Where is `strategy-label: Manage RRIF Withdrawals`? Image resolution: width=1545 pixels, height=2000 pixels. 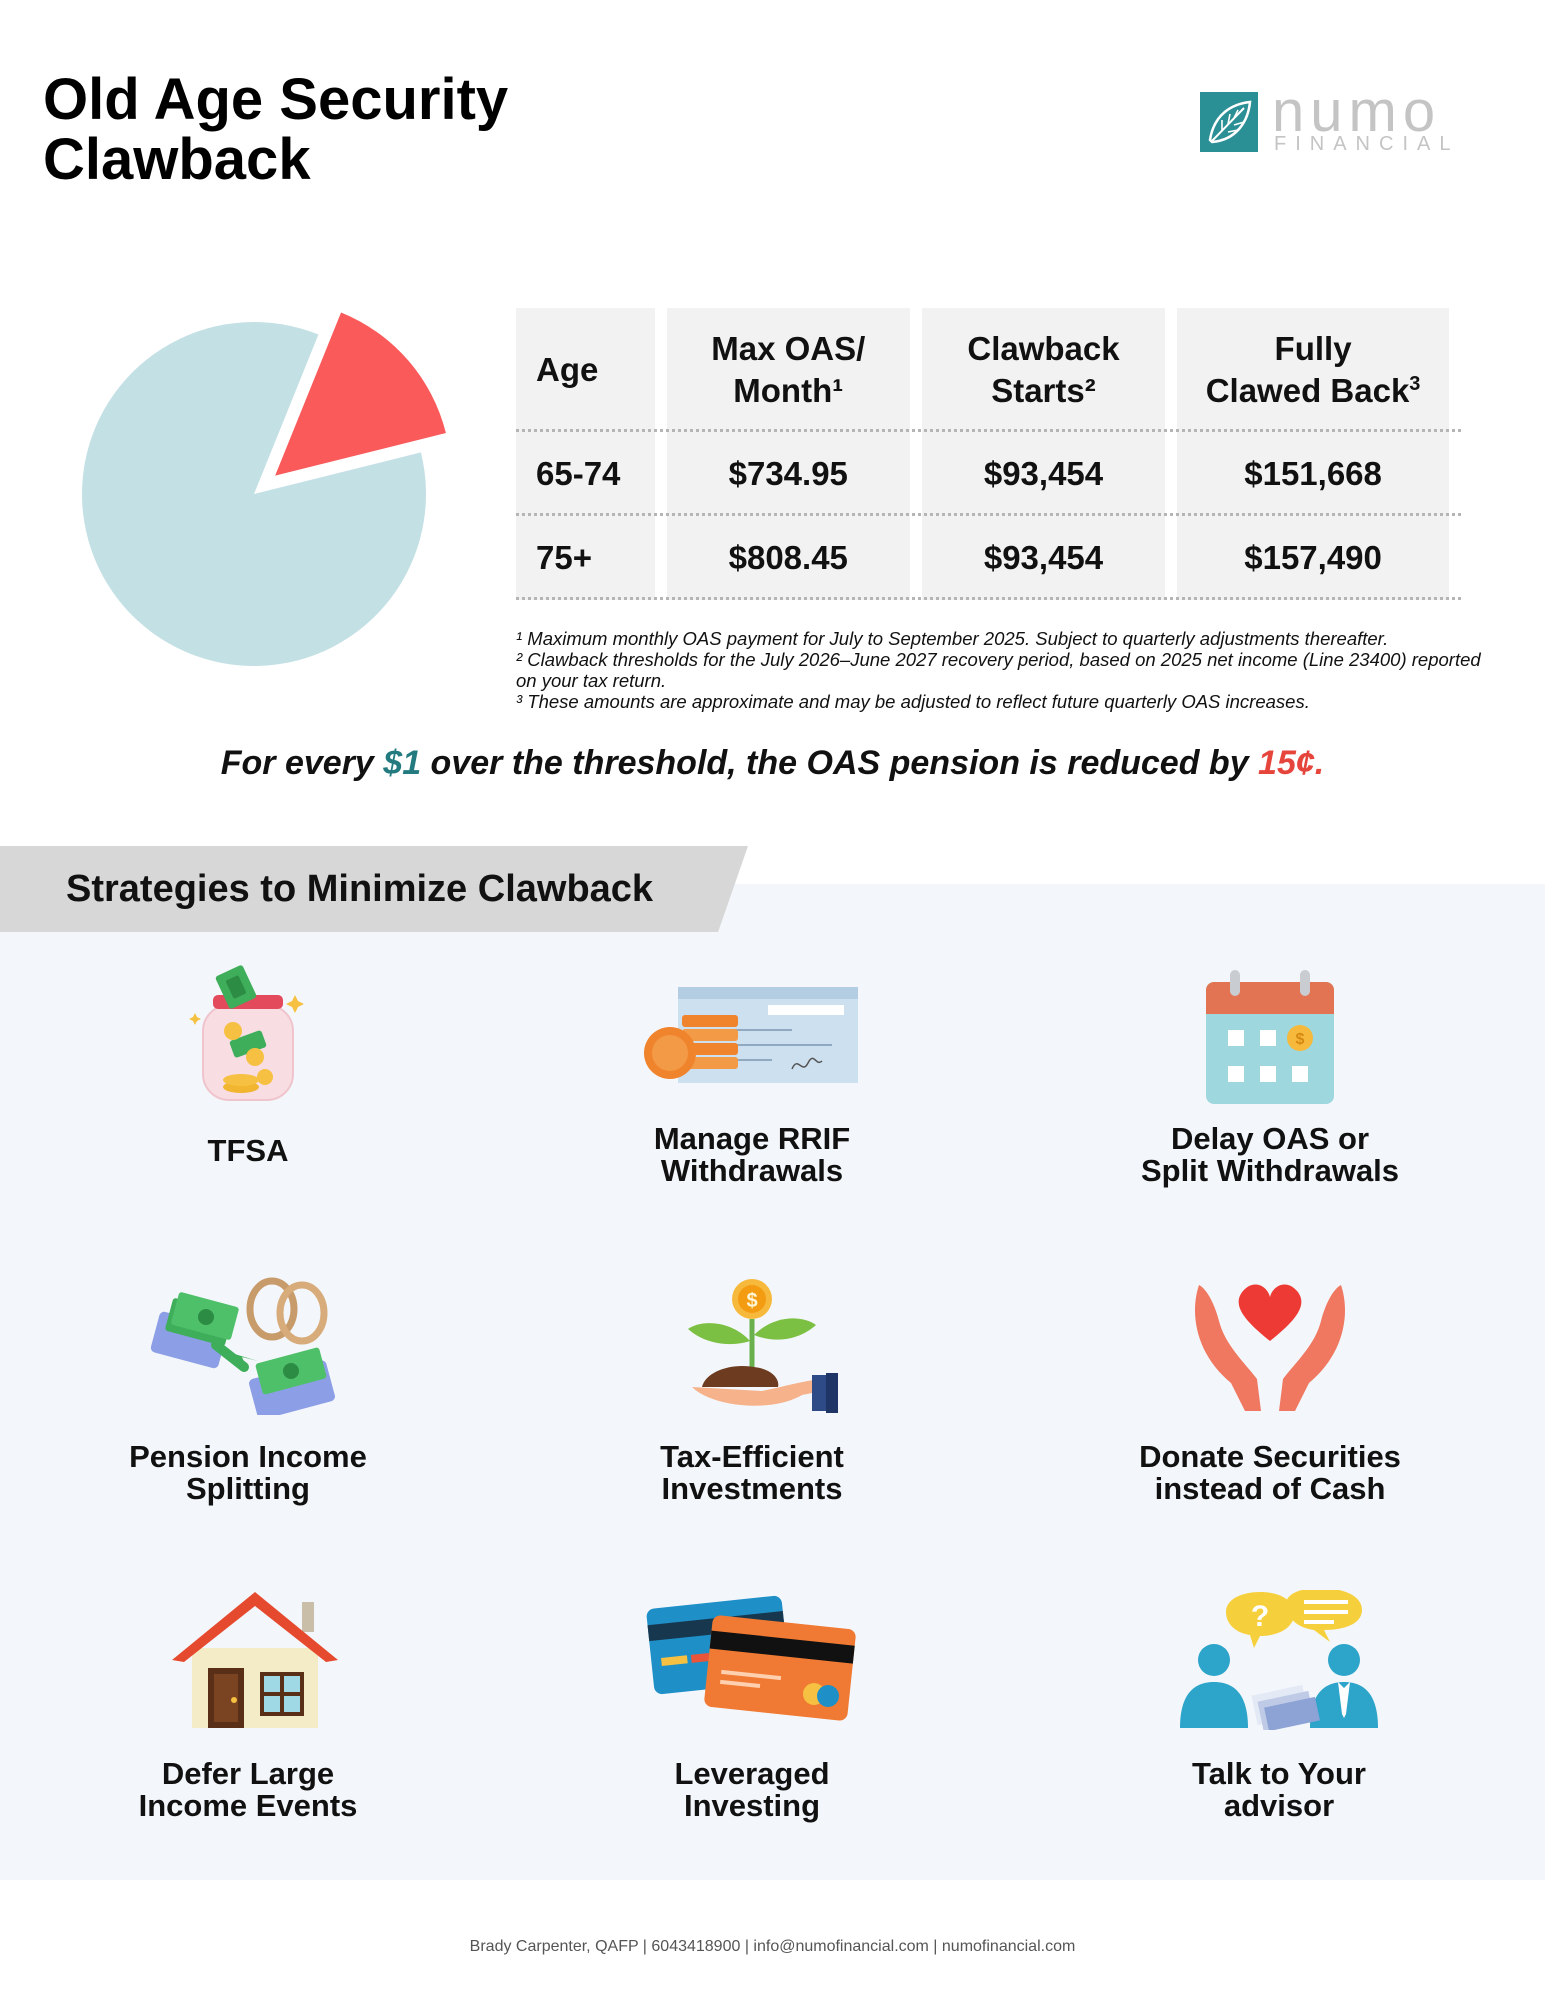
strategy-label: Manage RRIF Withdrawals is located at coordinates (752, 1154).